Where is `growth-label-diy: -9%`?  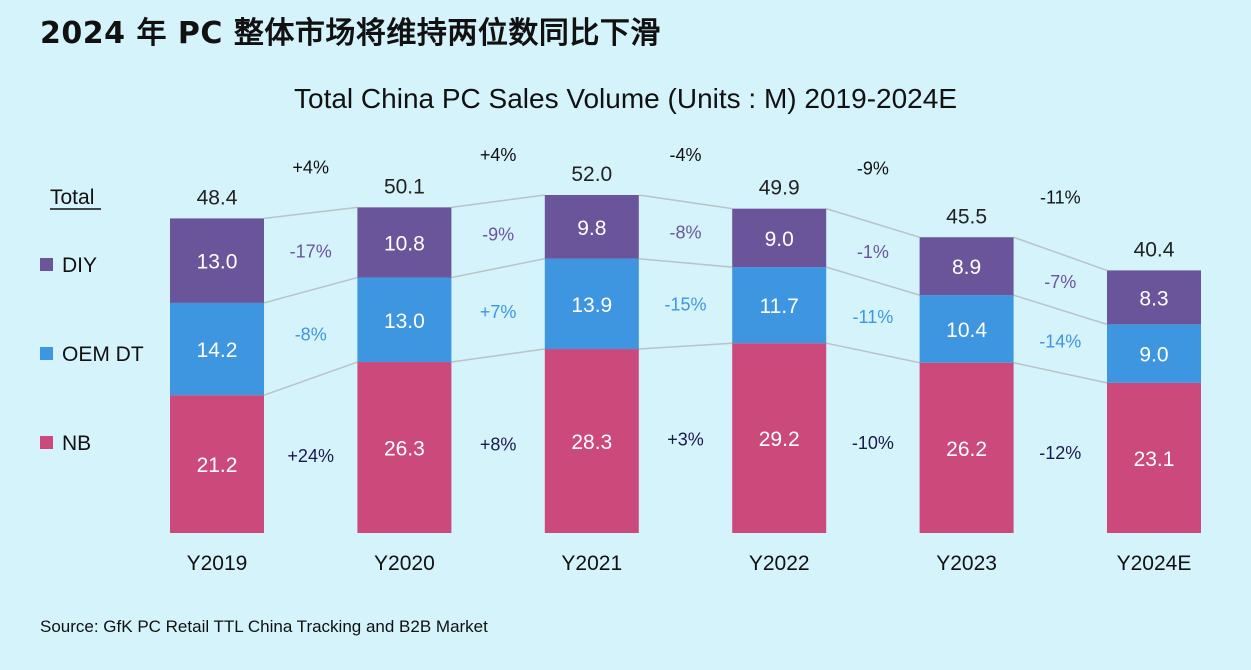
growth-label-diy: -9% is located at coordinates (498, 235).